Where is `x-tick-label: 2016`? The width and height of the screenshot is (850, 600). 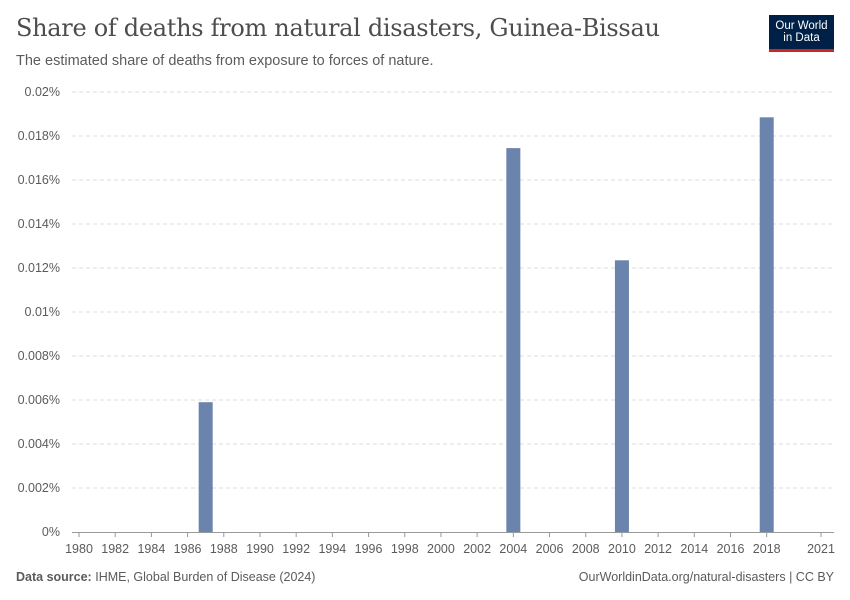
x-tick-label: 2016 is located at coordinates (731, 549).